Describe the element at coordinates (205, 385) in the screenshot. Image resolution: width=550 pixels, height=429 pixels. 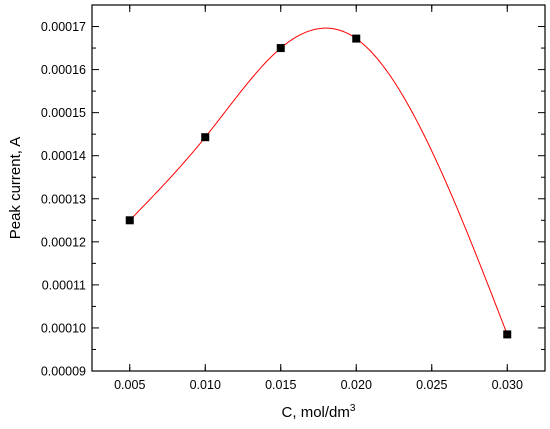
I see `x-tick-label: 0.010` at that location.